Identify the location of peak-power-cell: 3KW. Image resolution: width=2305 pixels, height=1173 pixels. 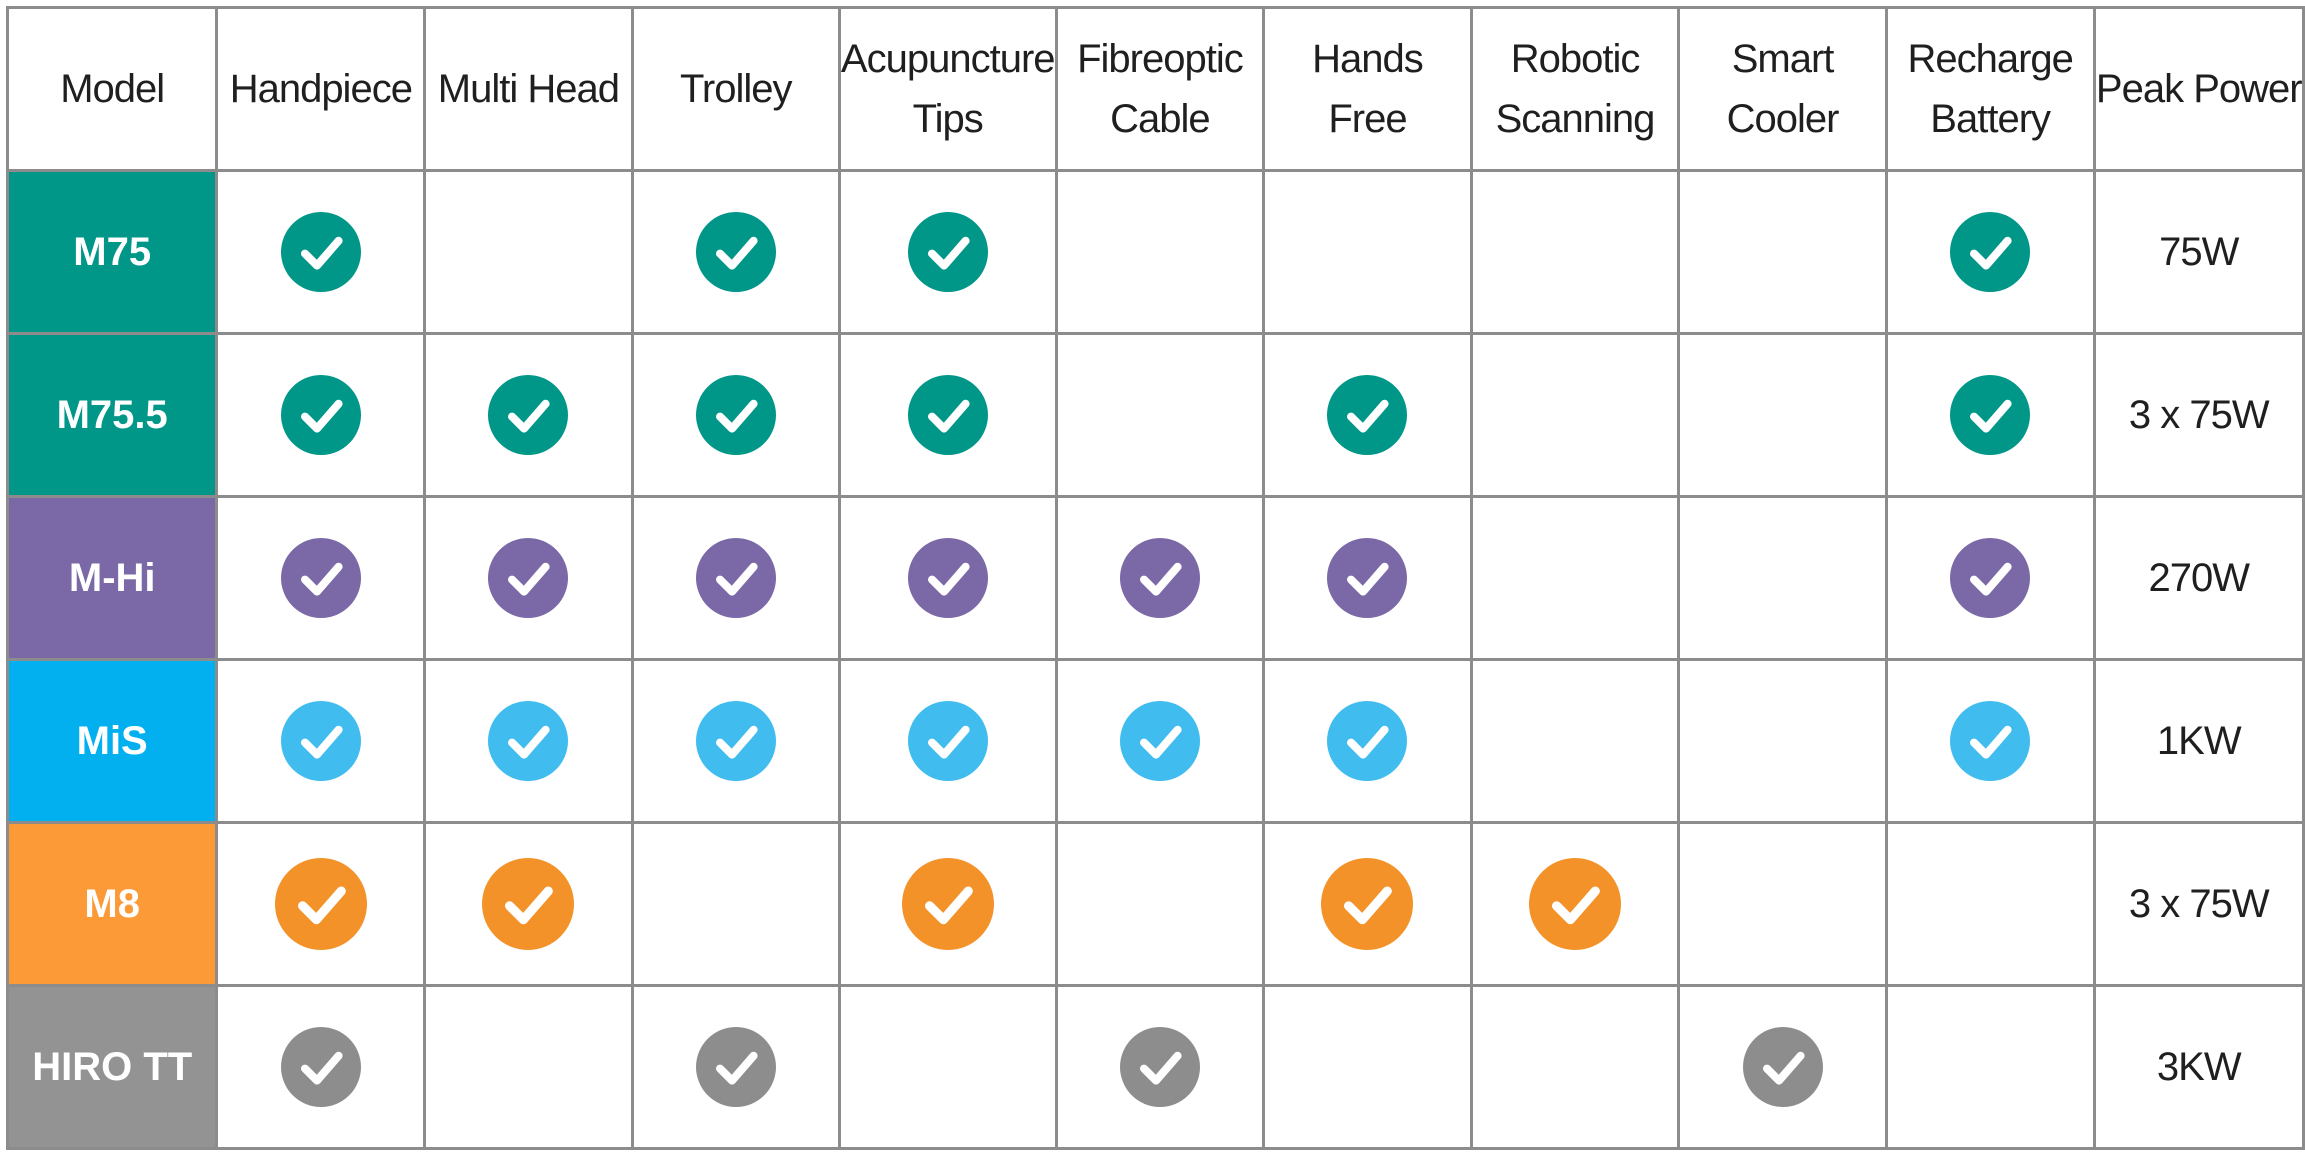
(2198, 1067).